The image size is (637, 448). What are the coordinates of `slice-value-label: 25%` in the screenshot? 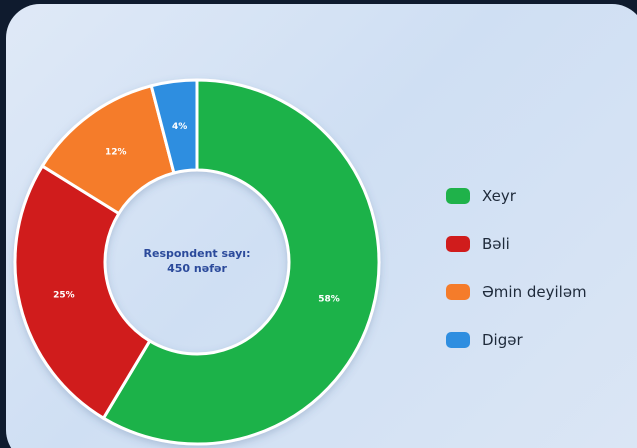 It's located at (64, 295).